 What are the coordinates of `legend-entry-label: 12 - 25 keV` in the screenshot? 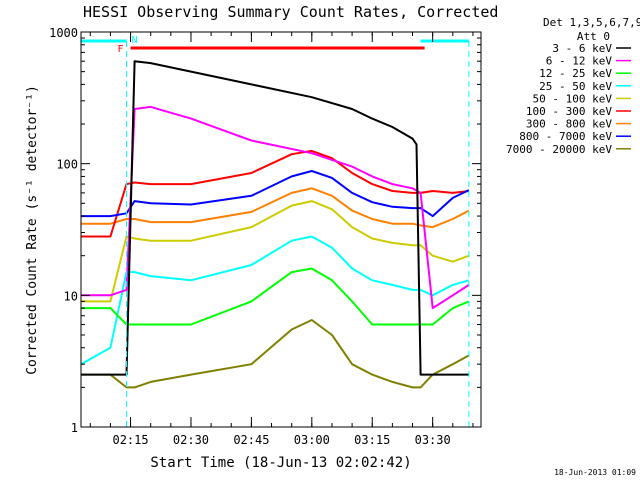 It's located at (575, 73).